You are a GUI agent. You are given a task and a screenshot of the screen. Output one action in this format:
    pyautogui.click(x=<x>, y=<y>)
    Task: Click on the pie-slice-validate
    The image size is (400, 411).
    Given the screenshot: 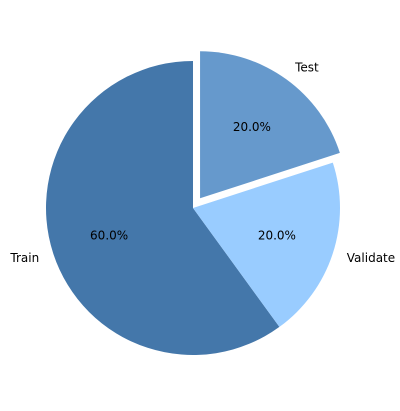 What is the action you would take?
    pyautogui.click(x=266, y=244)
    